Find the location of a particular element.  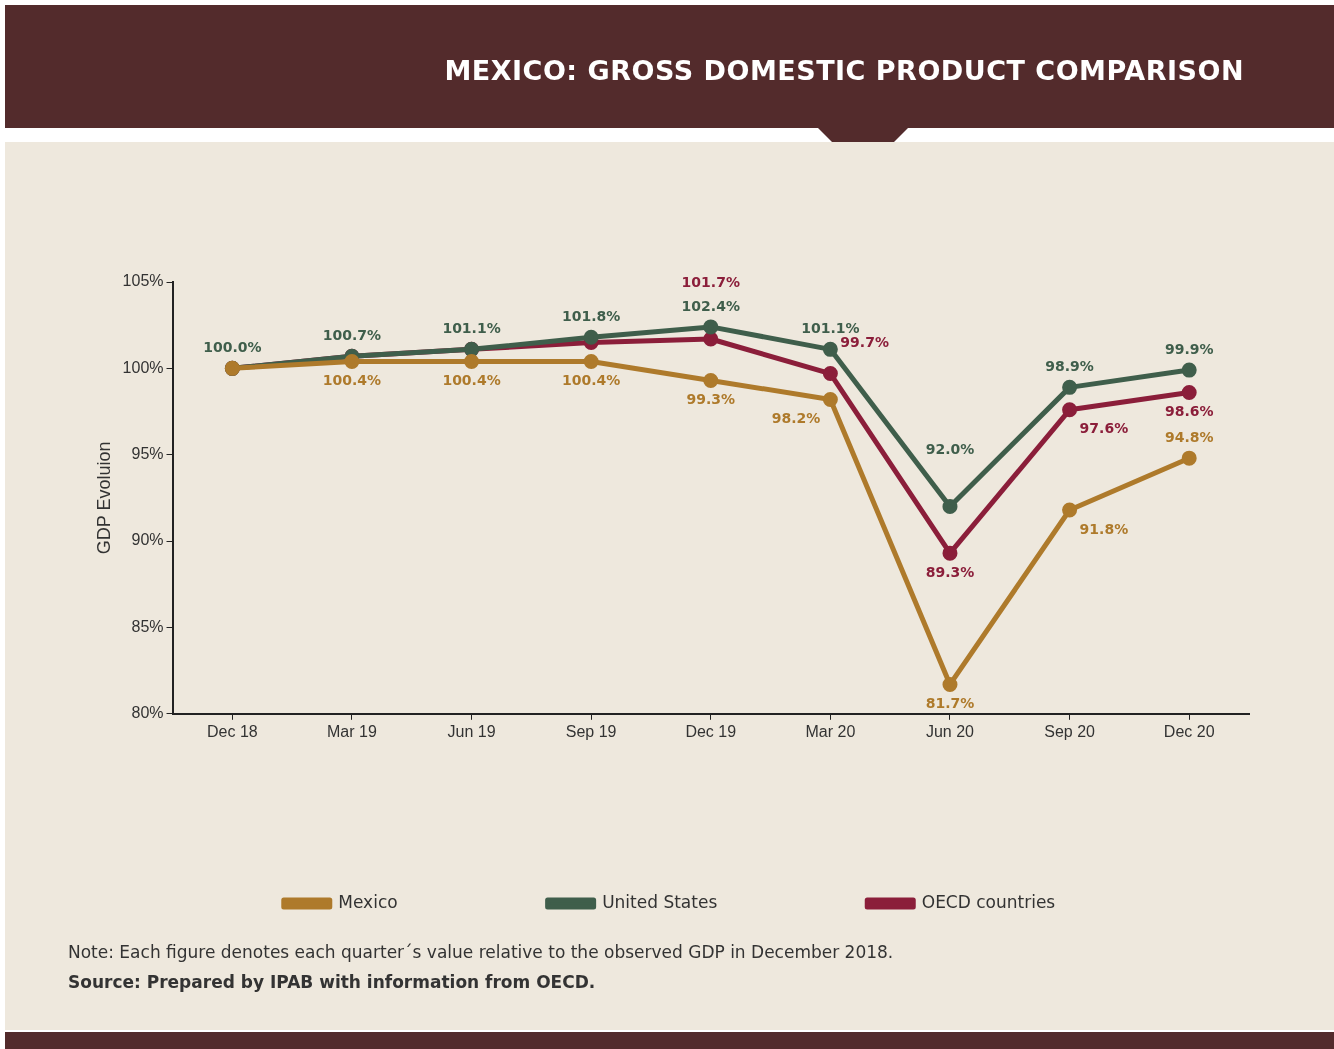

y-tick-label: 85% is located at coordinates (147, 626).